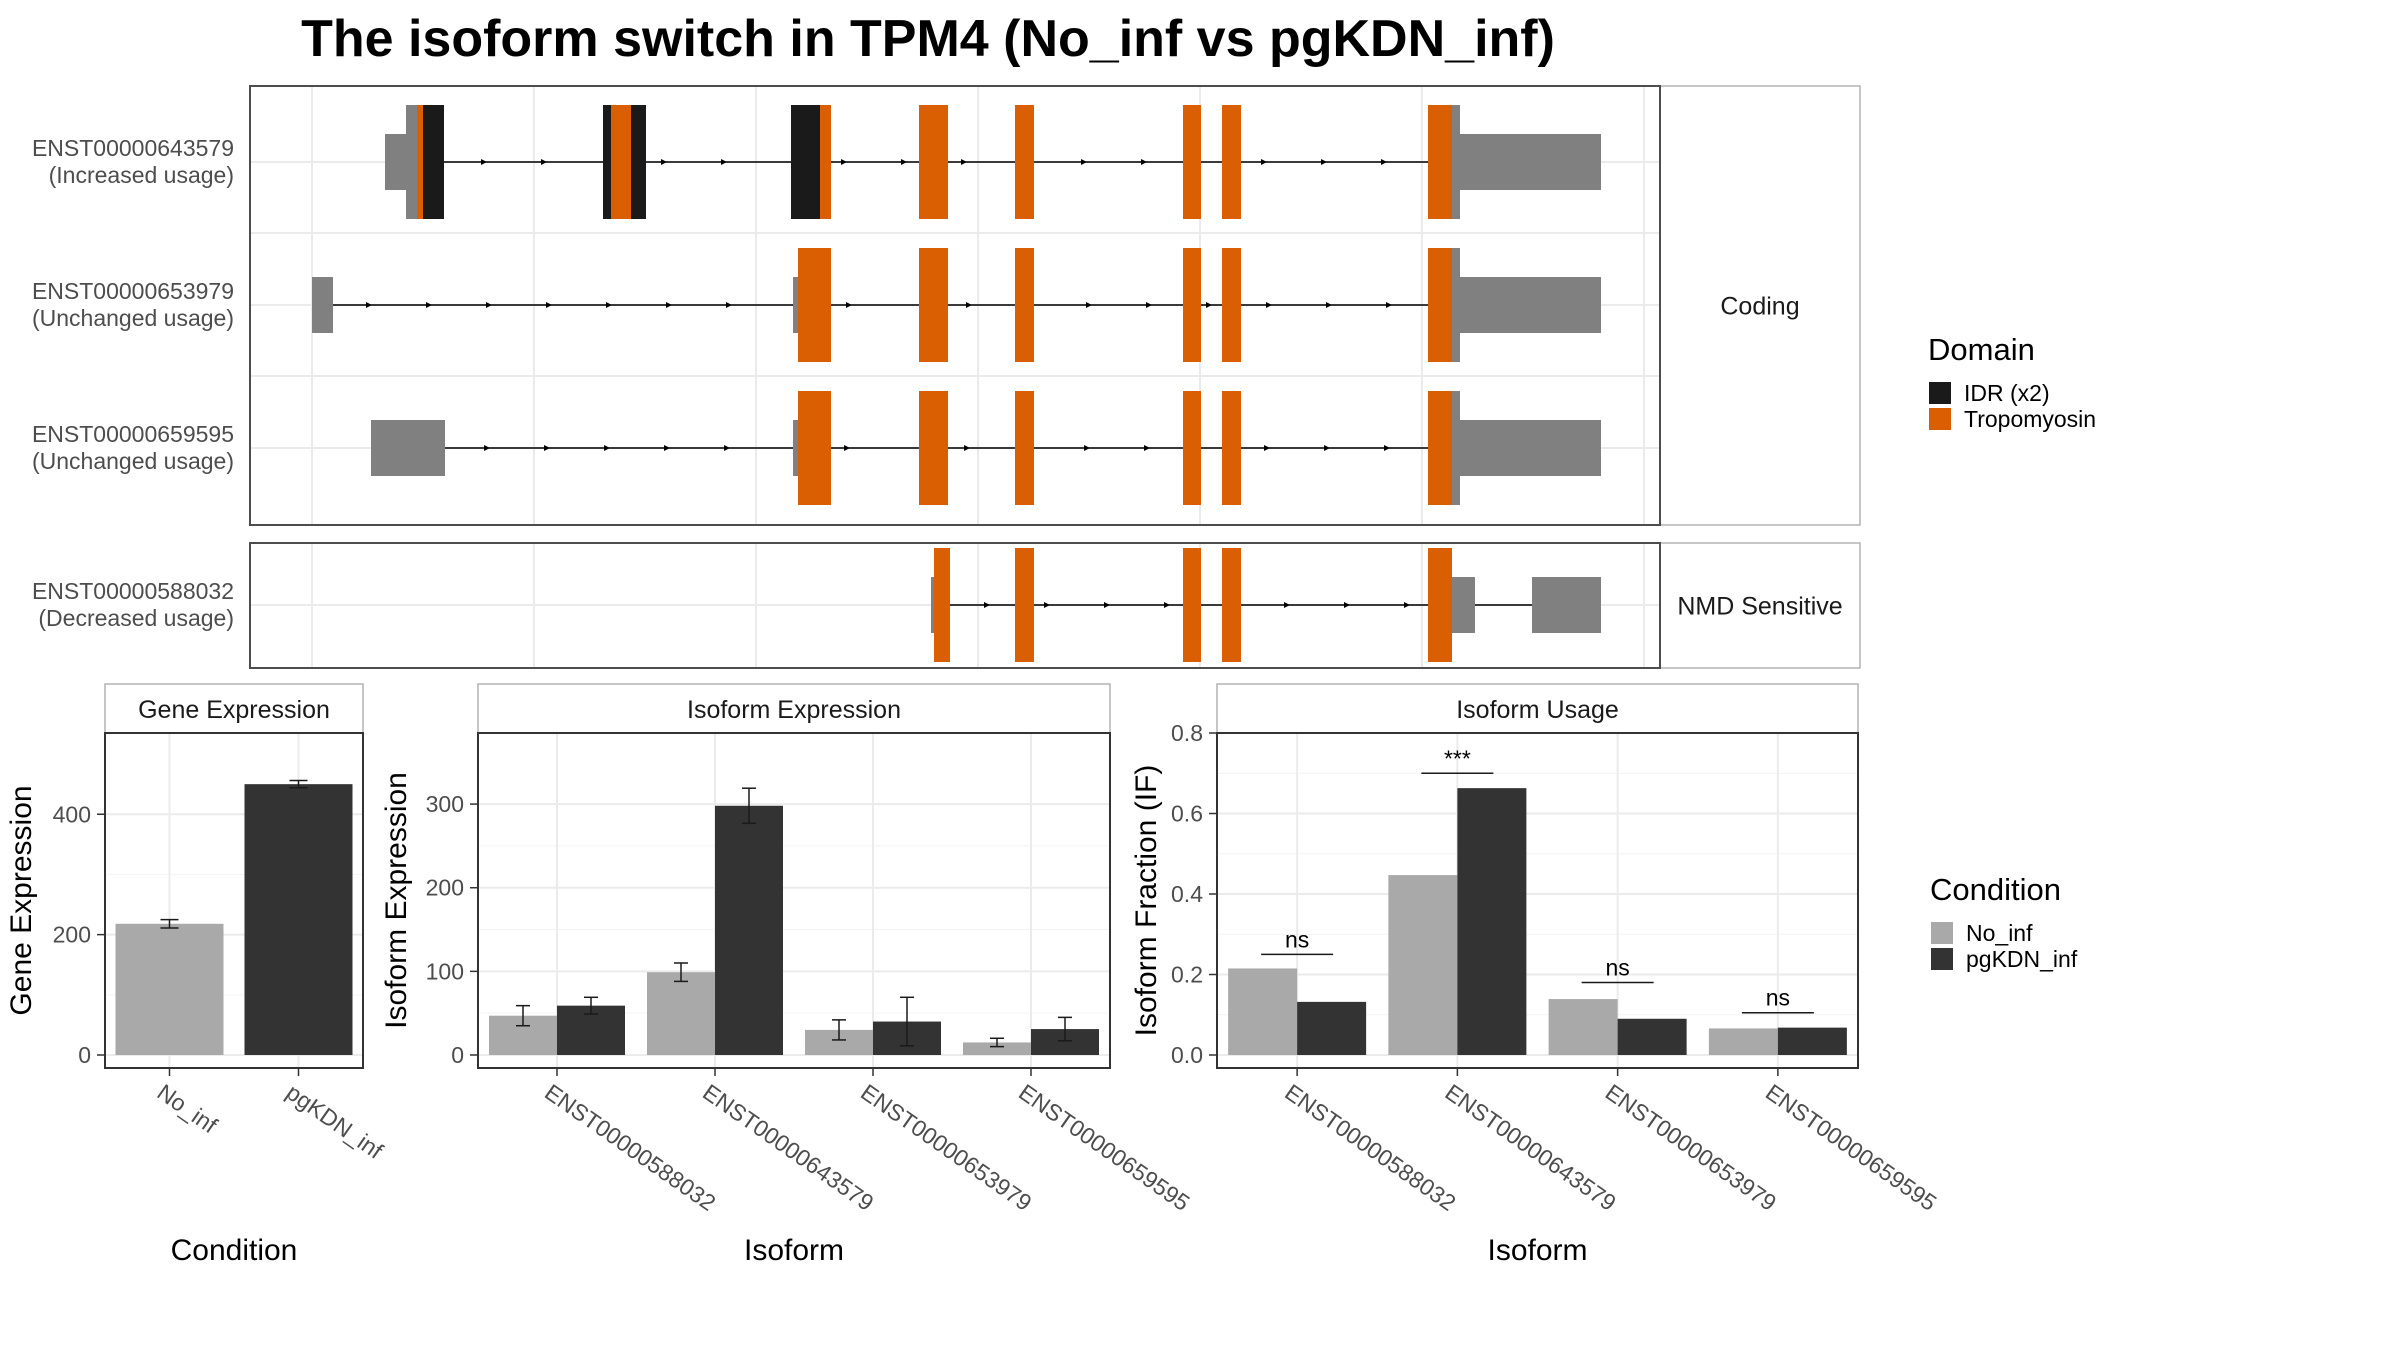  Describe the element at coordinates (136, 618) in the screenshot. I see `isoform-label-usage: (Decreased usage)` at that location.